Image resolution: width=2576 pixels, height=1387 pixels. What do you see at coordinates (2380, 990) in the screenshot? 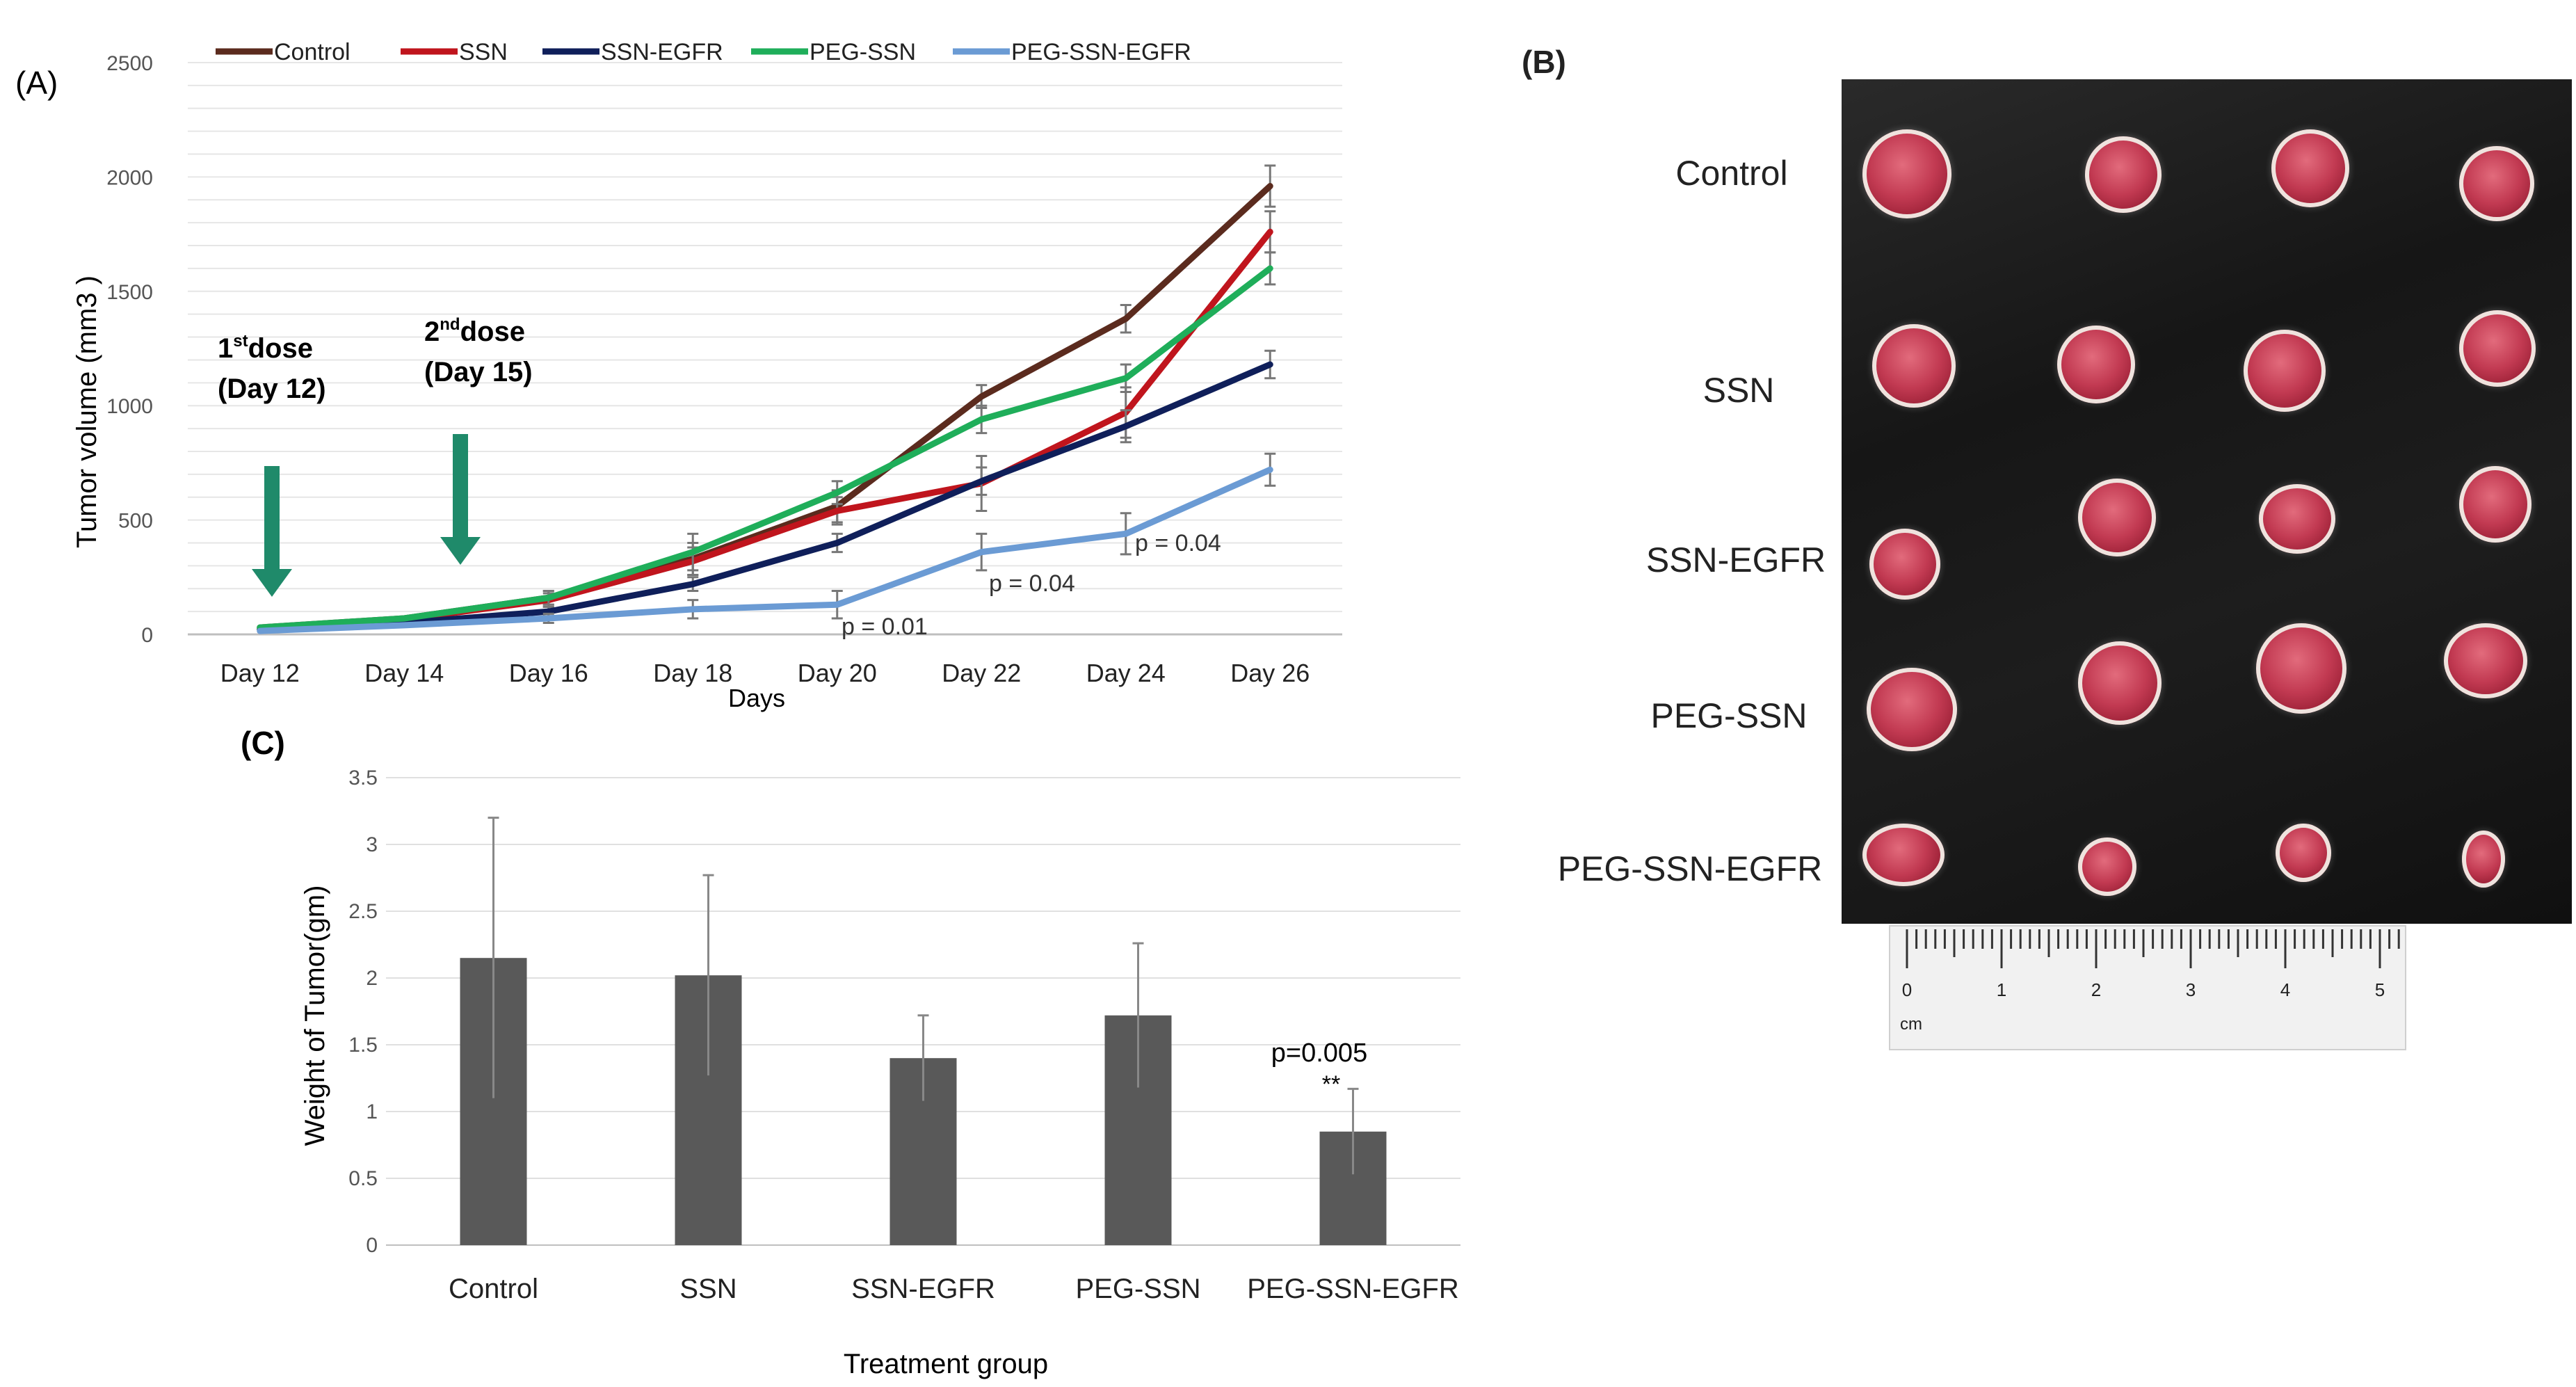
I see `ruler-number: 5` at bounding box center [2380, 990].